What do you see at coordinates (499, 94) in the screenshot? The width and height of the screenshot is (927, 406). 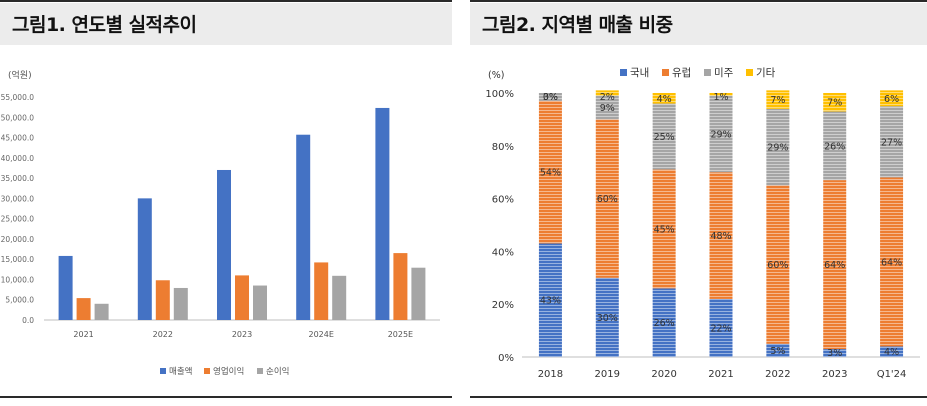 I see `figure2-y-tick-label: 100%` at bounding box center [499, 94].